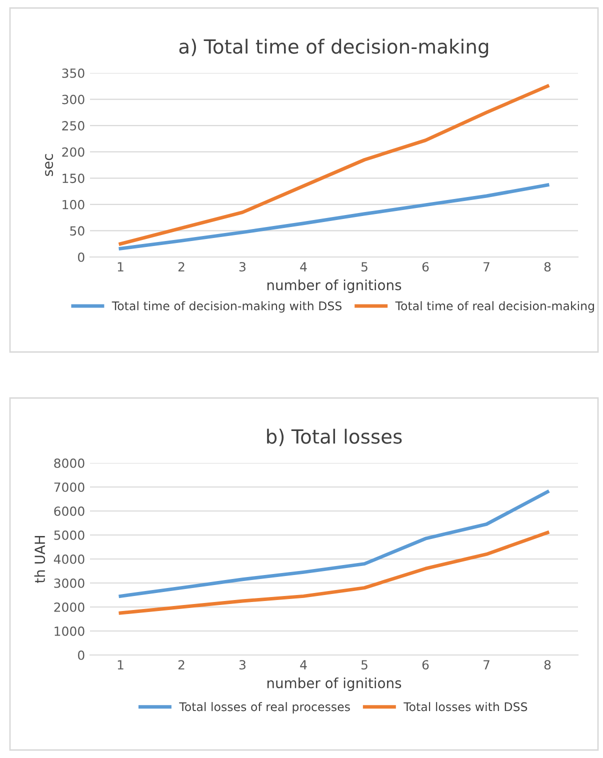 The image size is (603, 758). What do you see at coordinates (69, 607) in the screenshot?
I see `y-tick-label: 2000` at bounding box center [69, 607].